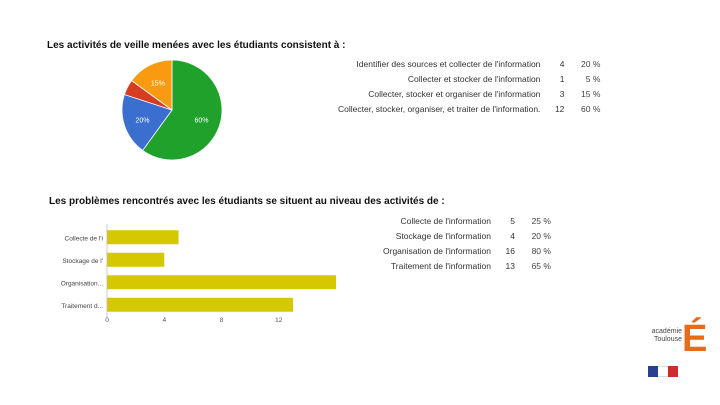 The height and width of the screenshot is (405, 720). What do you see at coordinates (158, 83) in the screenshot?
I see `pie-slice-label: 15%` at bounding box center [158, 83].